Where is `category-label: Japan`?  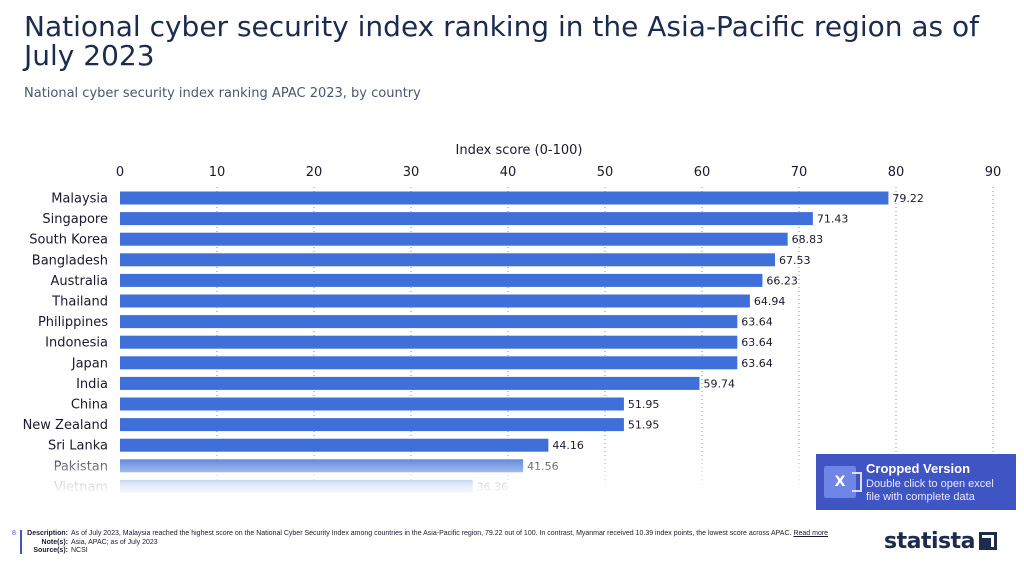 category-label: Japan is located at coordinates (89, 363).